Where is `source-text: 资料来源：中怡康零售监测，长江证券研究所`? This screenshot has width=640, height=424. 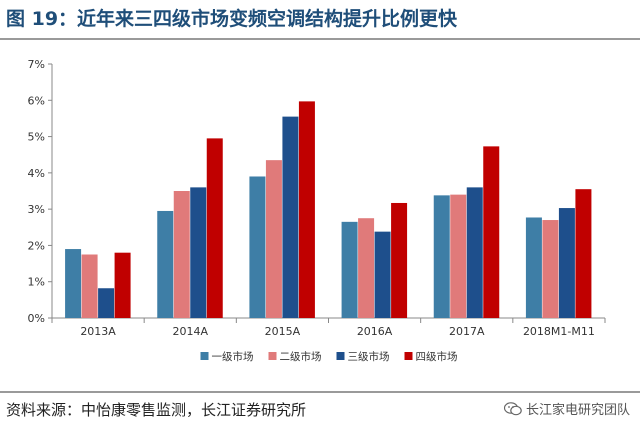
source-text: 资料来源：中怡康零售监测，长江证券研究所 is located at coordinates (156, 410).